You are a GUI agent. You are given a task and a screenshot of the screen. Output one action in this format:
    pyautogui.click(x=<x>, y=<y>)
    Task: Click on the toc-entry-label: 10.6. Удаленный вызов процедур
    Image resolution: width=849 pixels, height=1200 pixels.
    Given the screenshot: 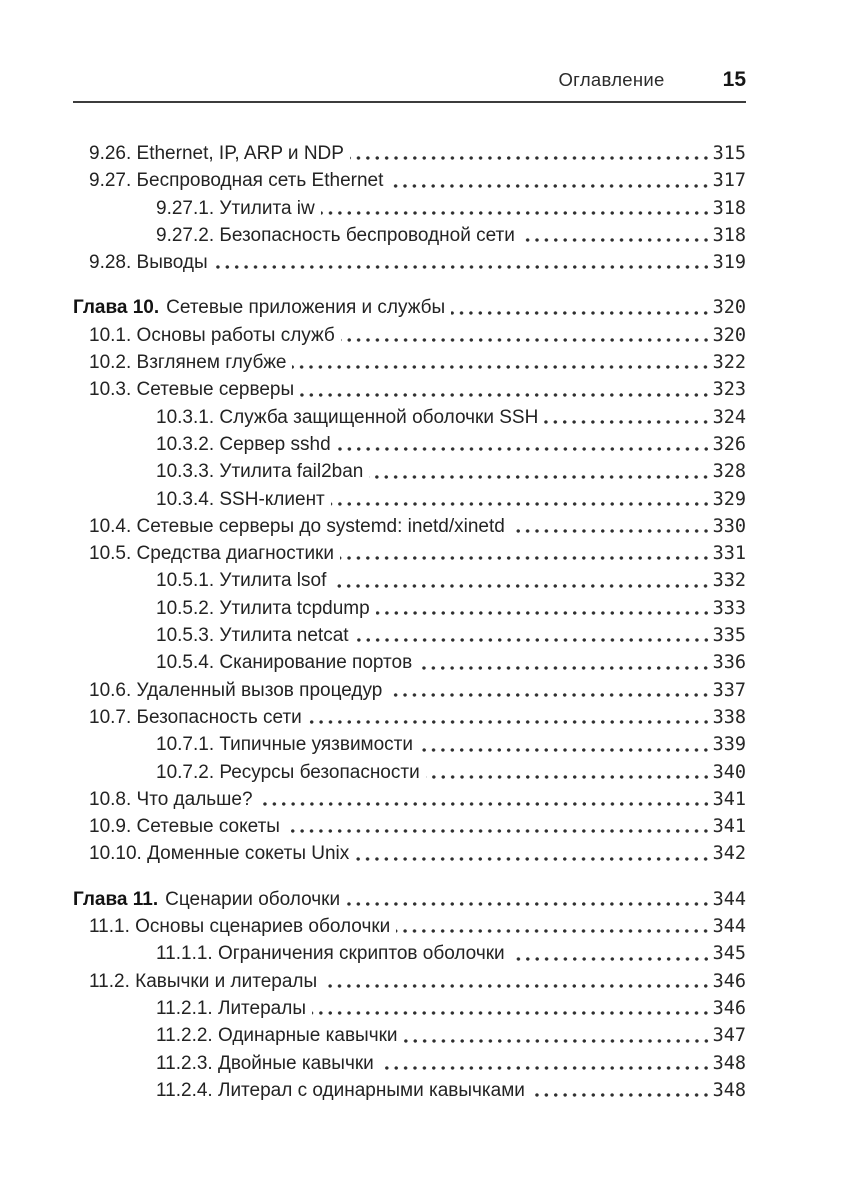 What is the action you would take?
    pyautogui.click(x=235, y=690)
    